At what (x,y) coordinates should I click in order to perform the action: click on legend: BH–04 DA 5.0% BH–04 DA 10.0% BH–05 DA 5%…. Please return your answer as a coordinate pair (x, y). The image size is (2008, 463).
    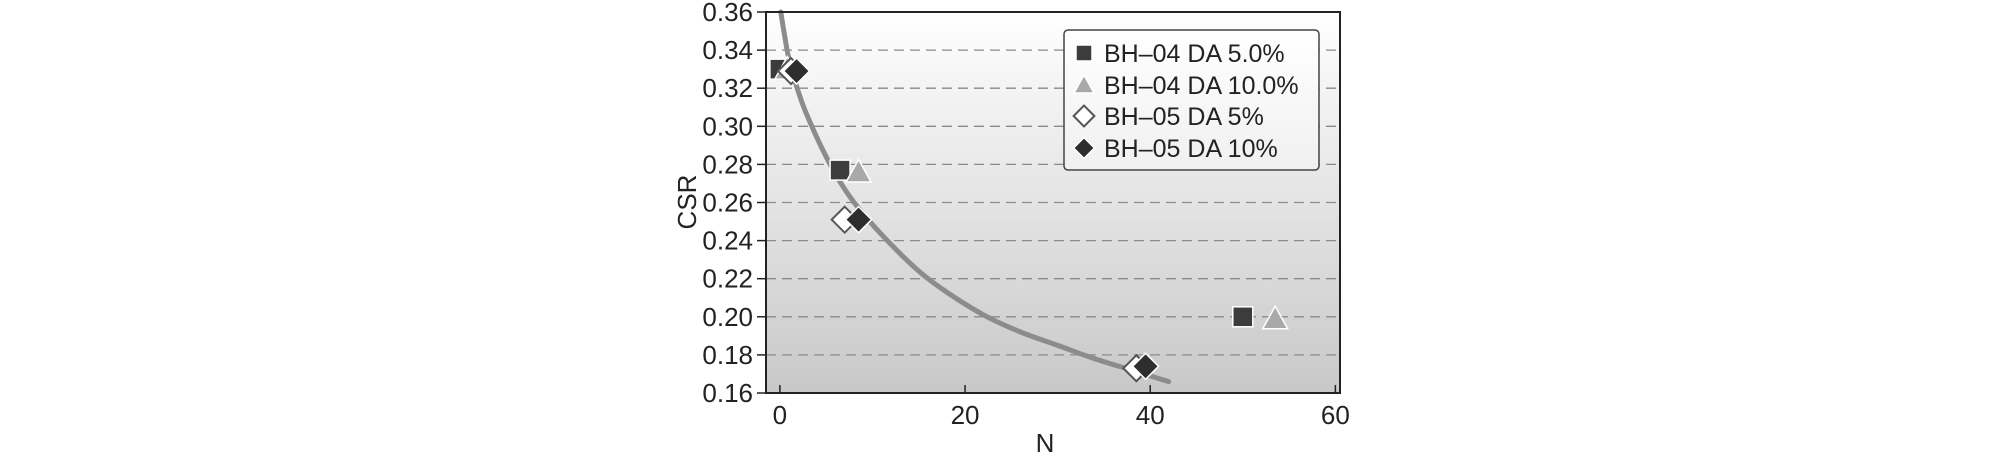
    Looking at the image, I should click on (1191, 100).